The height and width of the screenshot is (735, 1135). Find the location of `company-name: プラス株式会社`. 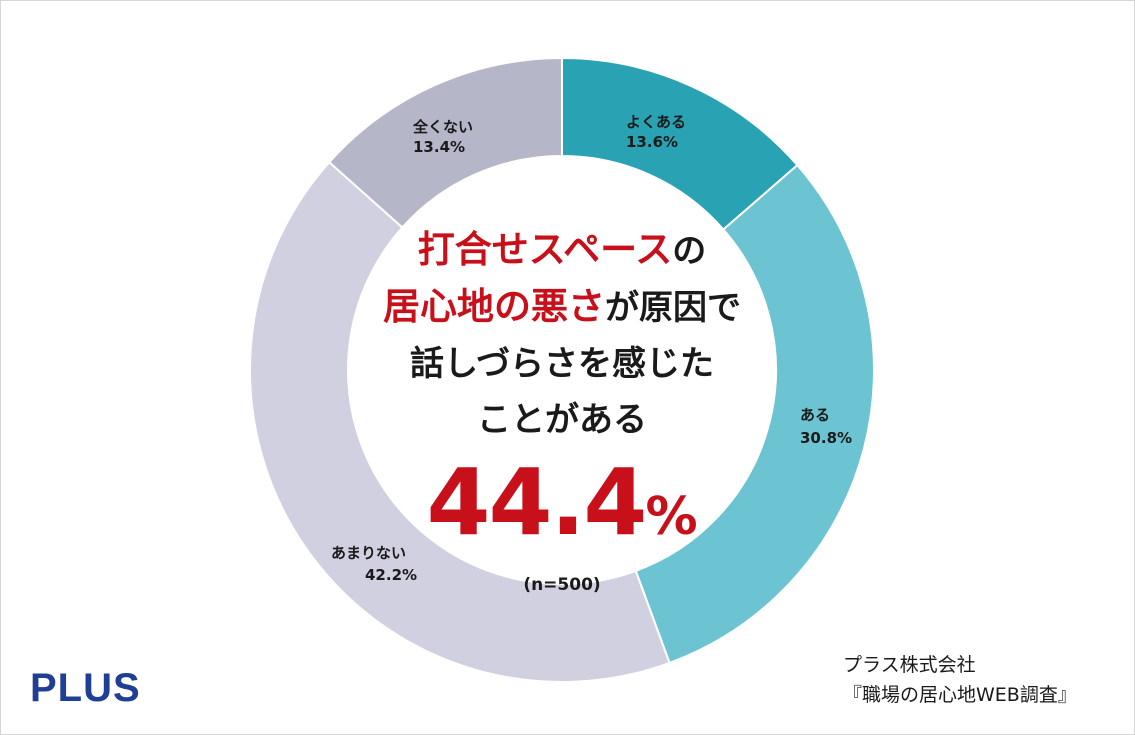

company-name: プラス株式会社 is located at coordinates (909, 665).